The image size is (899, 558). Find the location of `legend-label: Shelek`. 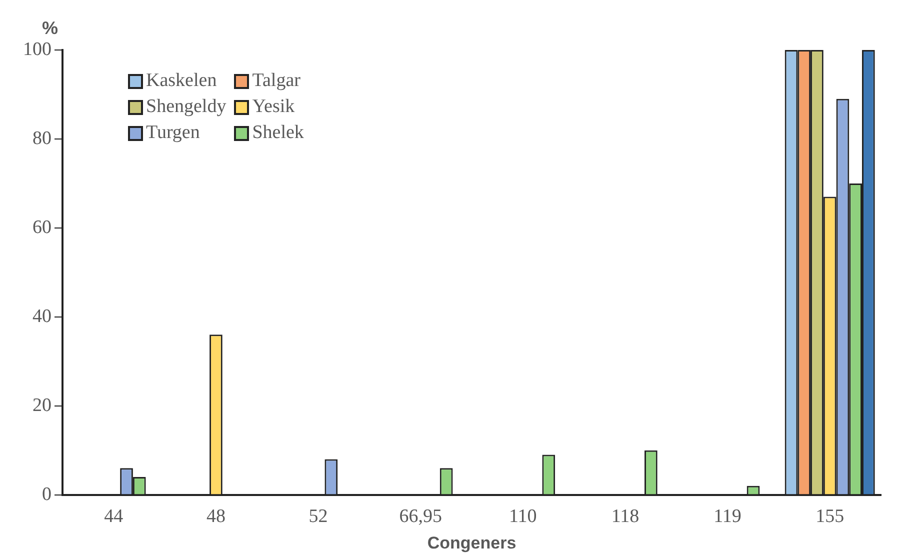

legend-label: Shelek is located at coordinates (277, 133).